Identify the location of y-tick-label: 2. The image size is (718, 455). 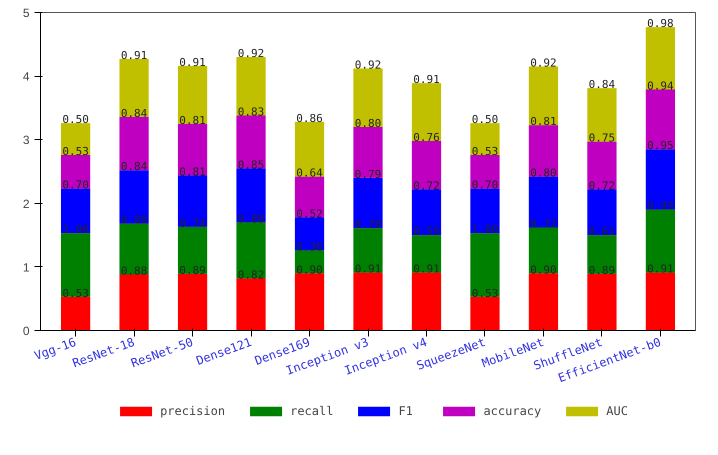
(26, 203).